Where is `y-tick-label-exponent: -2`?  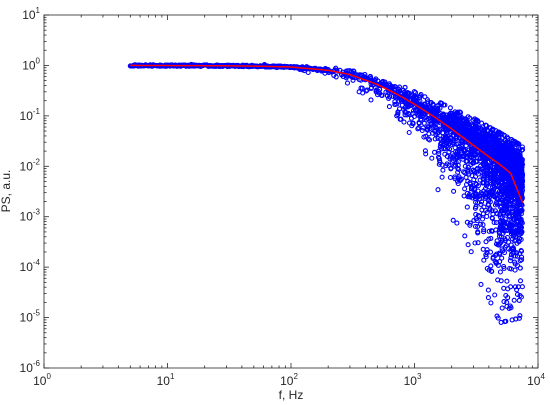 y-tick-label-exponent: -2 is located at coordinates (37, 161).